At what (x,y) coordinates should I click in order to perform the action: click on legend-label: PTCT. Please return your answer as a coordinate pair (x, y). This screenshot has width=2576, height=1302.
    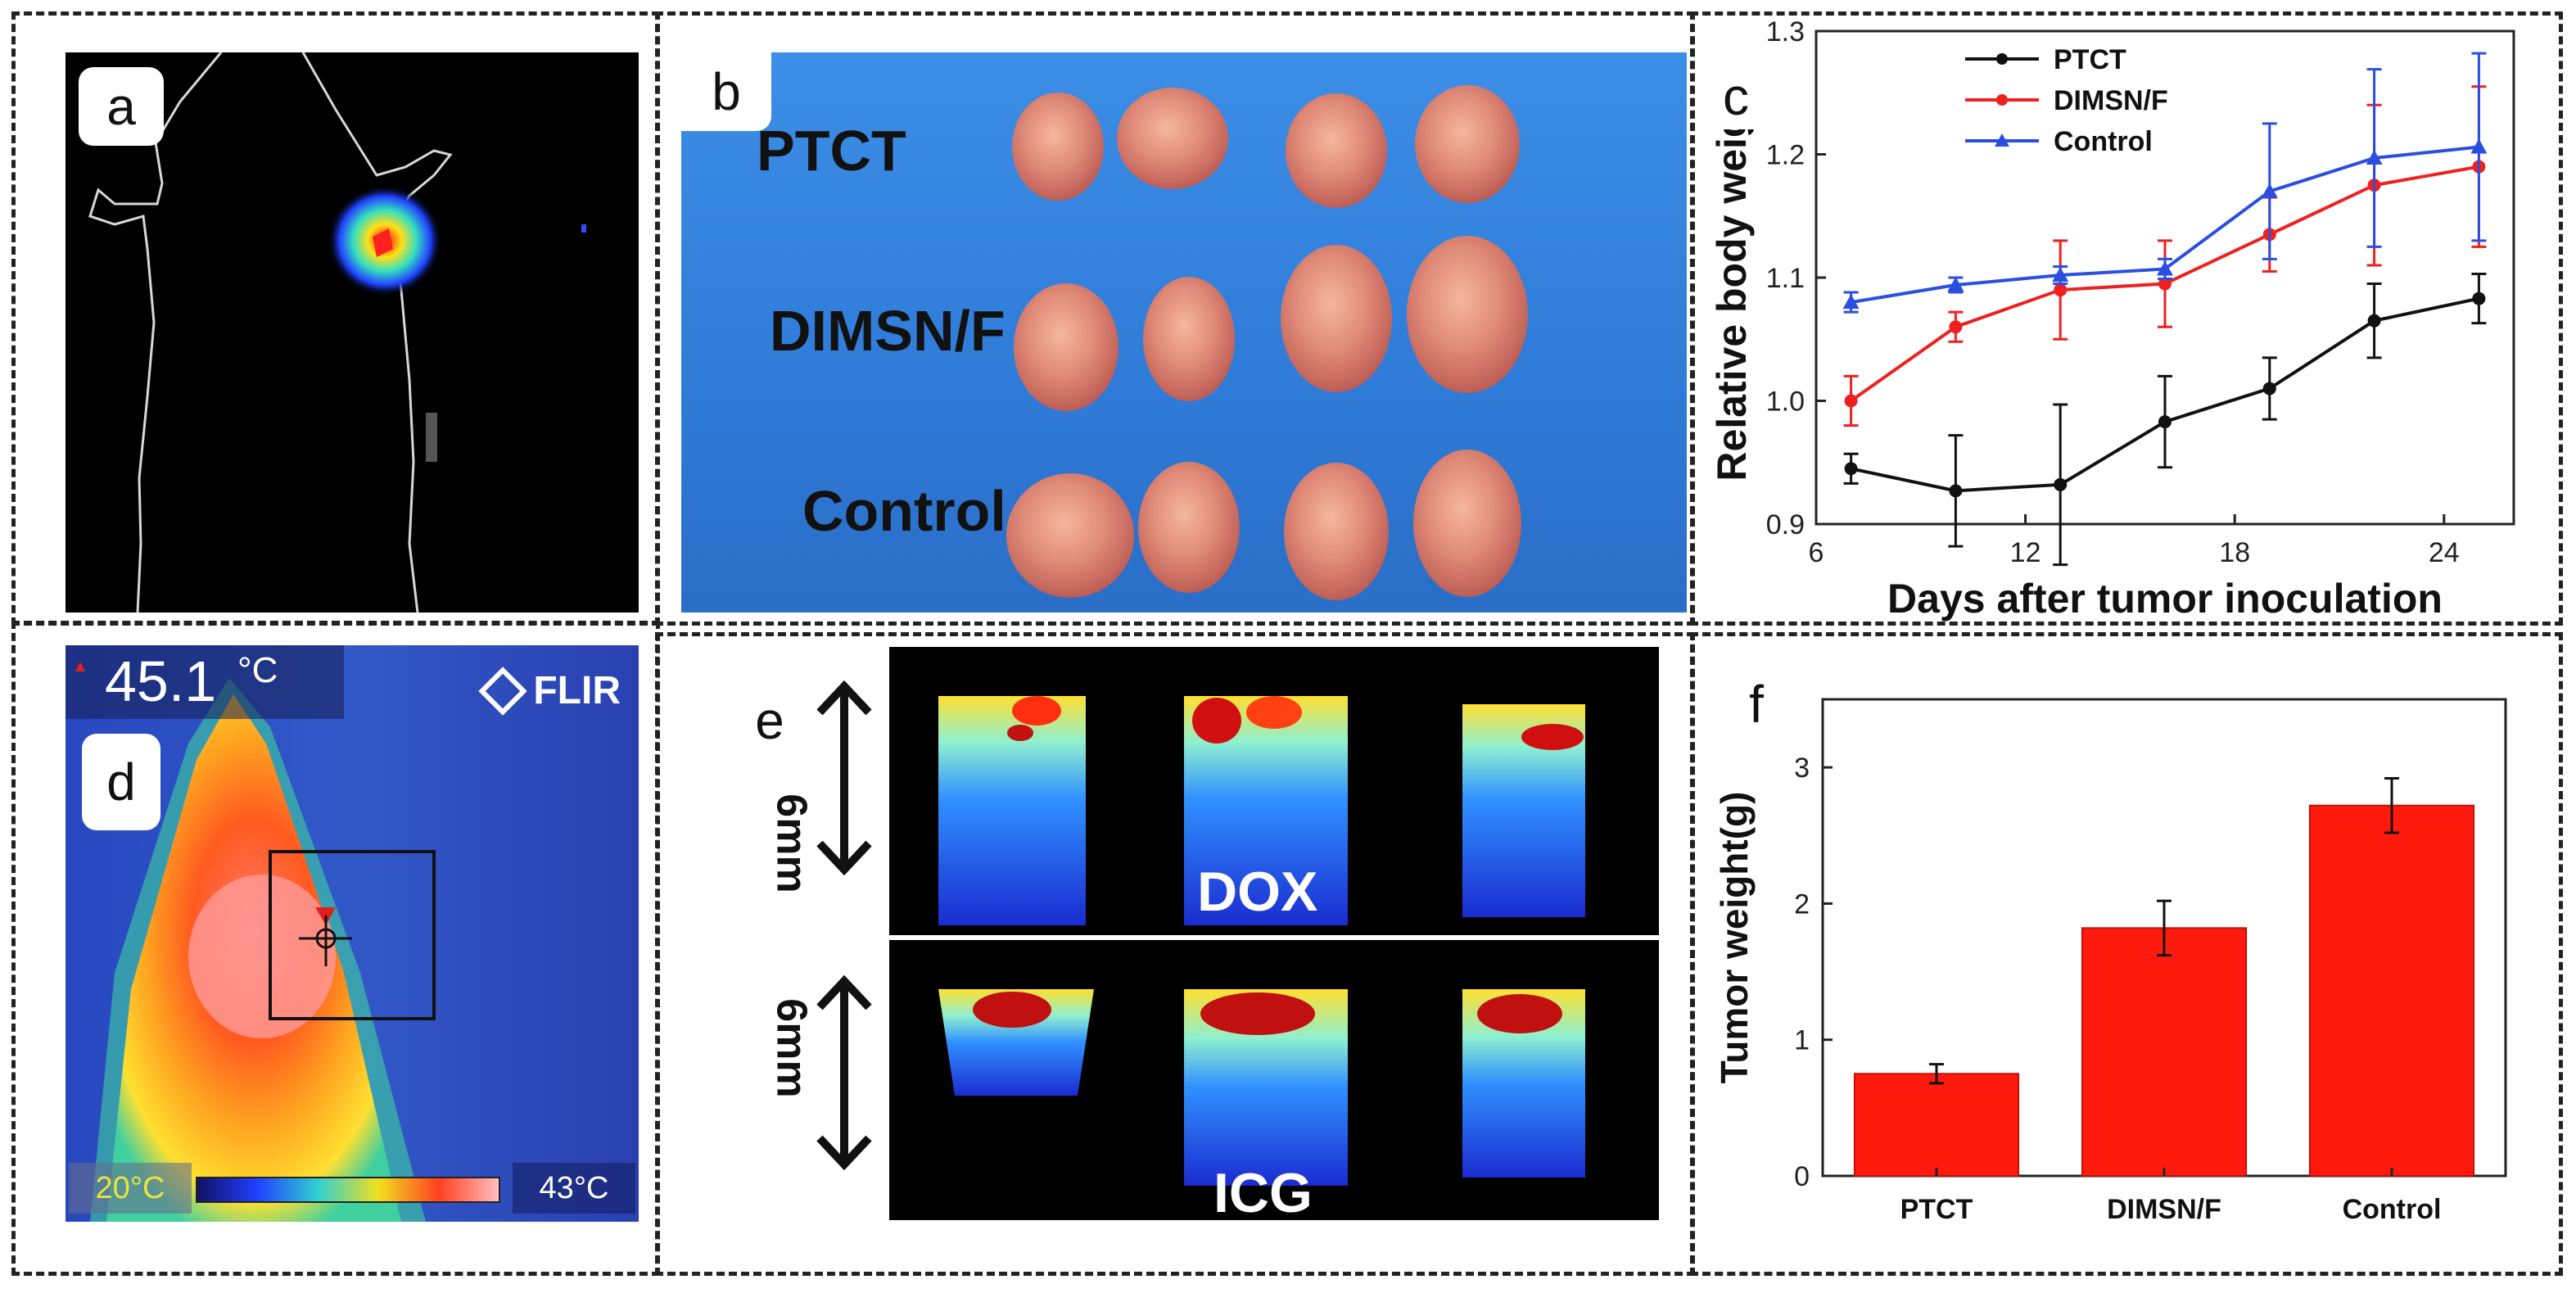
    Looking at the image, I should click on (2090, 59).